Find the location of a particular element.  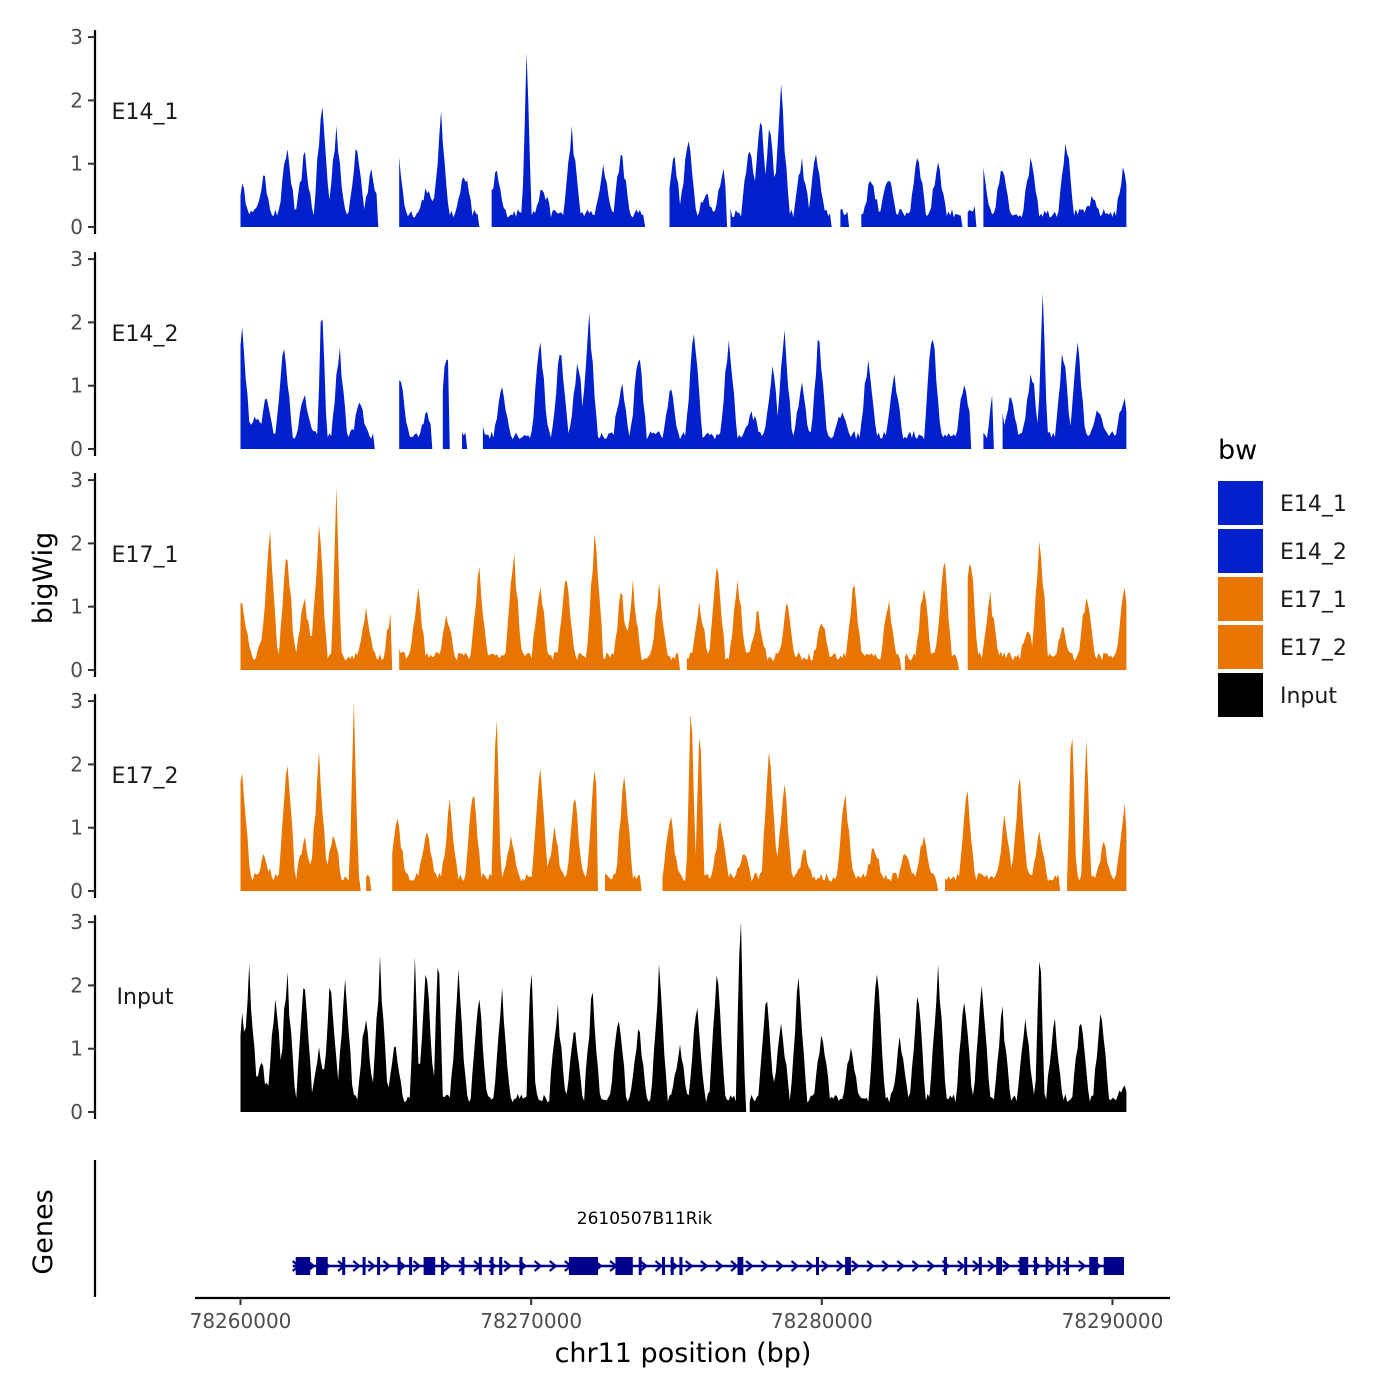

legend-label: E17_2 is located at coordinates (1313, 648).